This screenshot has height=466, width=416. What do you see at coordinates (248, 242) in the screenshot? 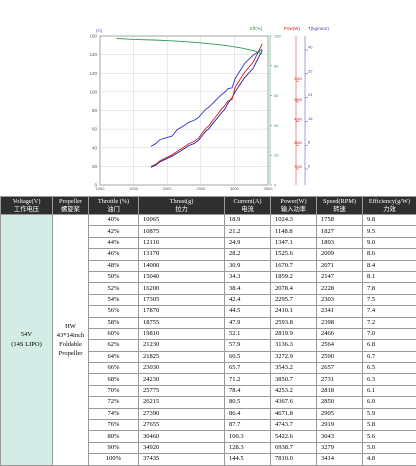
I see `table-cell: 24.9` at bounding box center [248, 242].